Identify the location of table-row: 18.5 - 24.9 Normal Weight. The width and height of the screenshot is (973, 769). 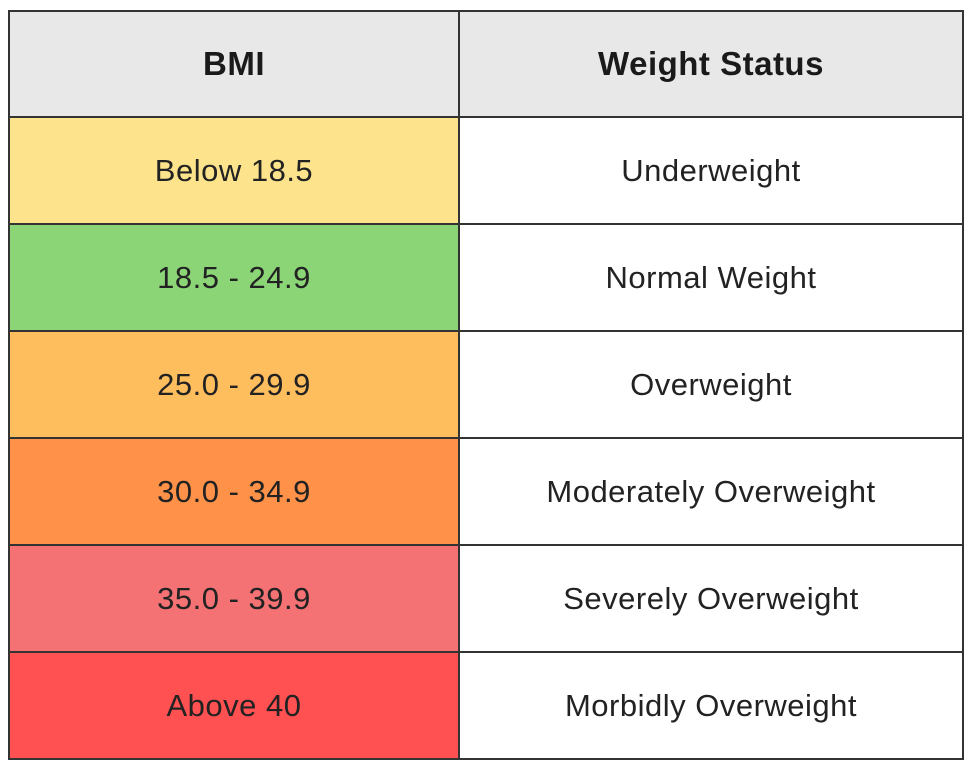
(486, 277).